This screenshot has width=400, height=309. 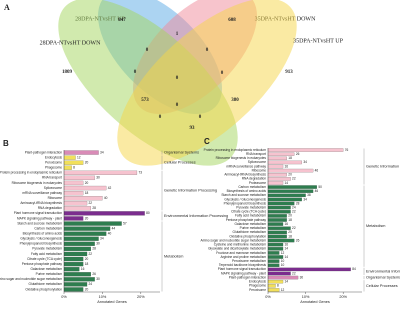 What do you see at coordinates (317, 191) in the screenshot?
I see `bar-count: 46` at bounding box center [317, 191].